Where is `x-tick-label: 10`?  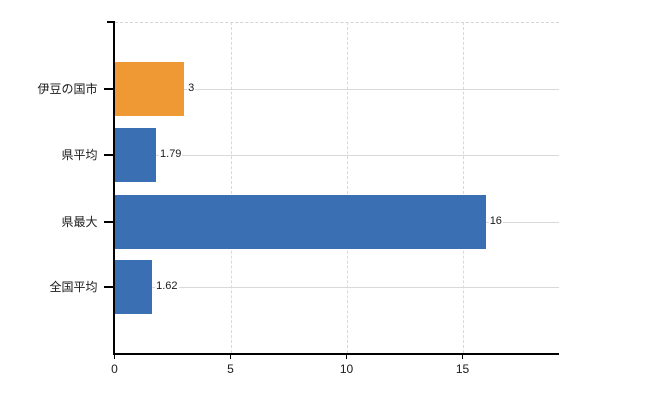
x-tick-label: 10 is located at coordinates (346, 369).